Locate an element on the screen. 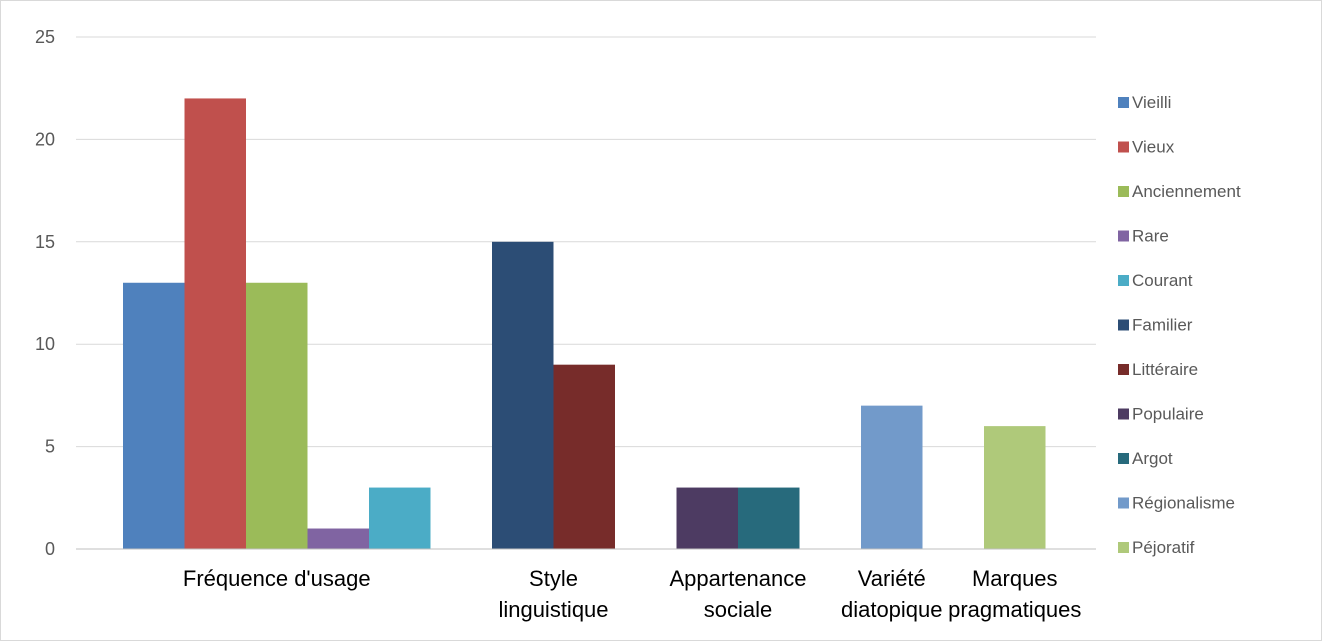 This screenshot has width=1322, height=641. y-axis-ticks: 0 5 10 15 20 25 is located at coordinates (45, 293).